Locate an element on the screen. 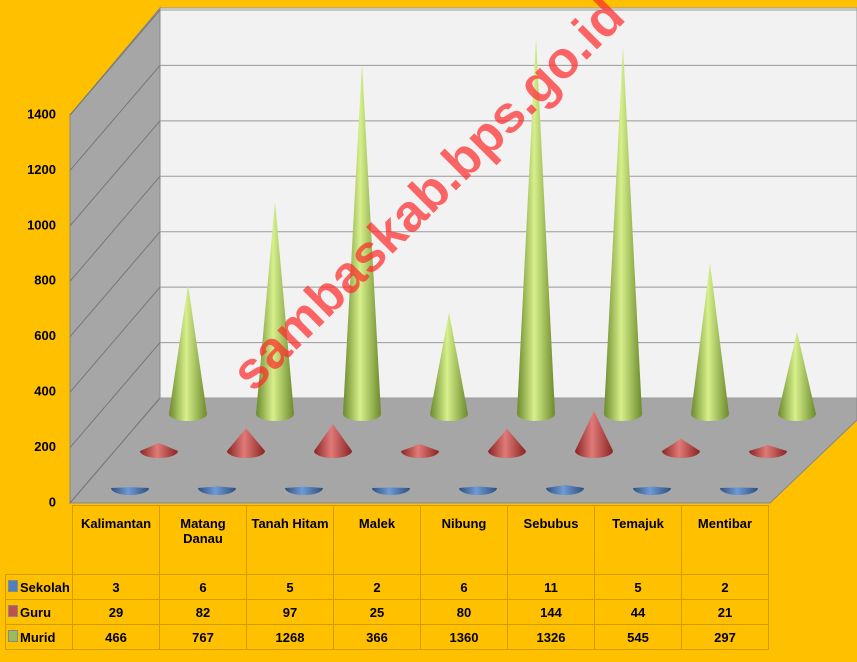 This screenshot has width=857, height=662. table-value: 1268 is located at coordinates (290, 637).